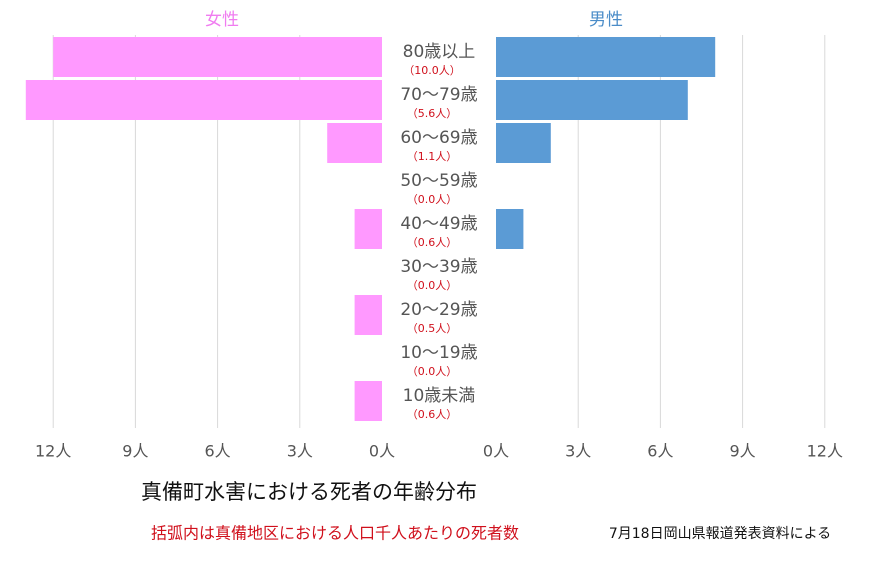  Describe the element at coordinates (606, 20) in the screenshot. I see `legend-label: 男性` at that location.